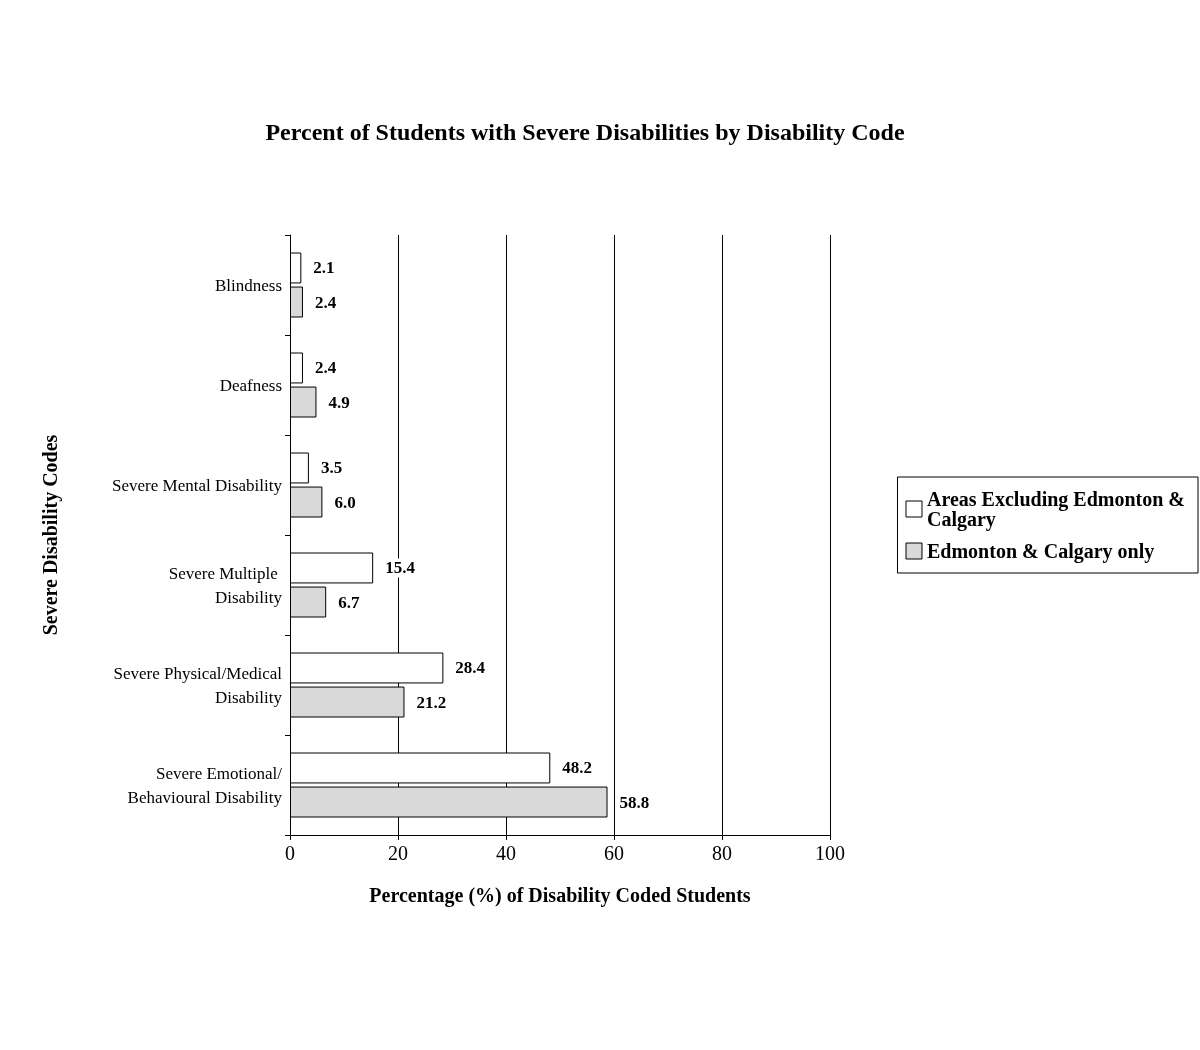 The height and width of the screenshot is (1050, 1200). I want to click on data-label: 15.4, so click(400, 568).